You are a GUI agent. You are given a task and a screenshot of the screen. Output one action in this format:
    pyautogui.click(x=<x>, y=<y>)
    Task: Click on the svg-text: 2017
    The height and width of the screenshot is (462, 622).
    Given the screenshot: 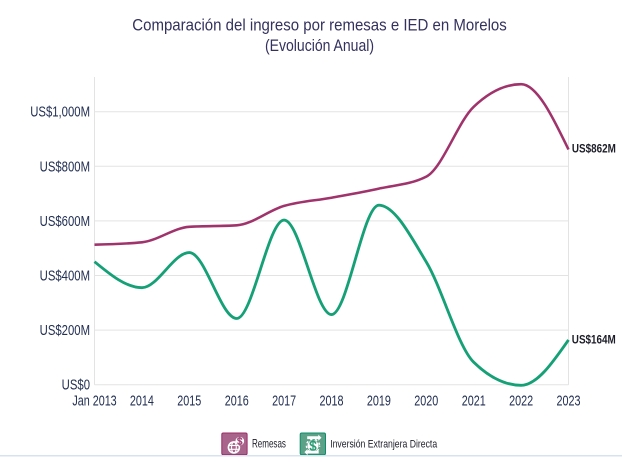 What is the action you would take?
    pyautogui.click(x=284, y=400)
    